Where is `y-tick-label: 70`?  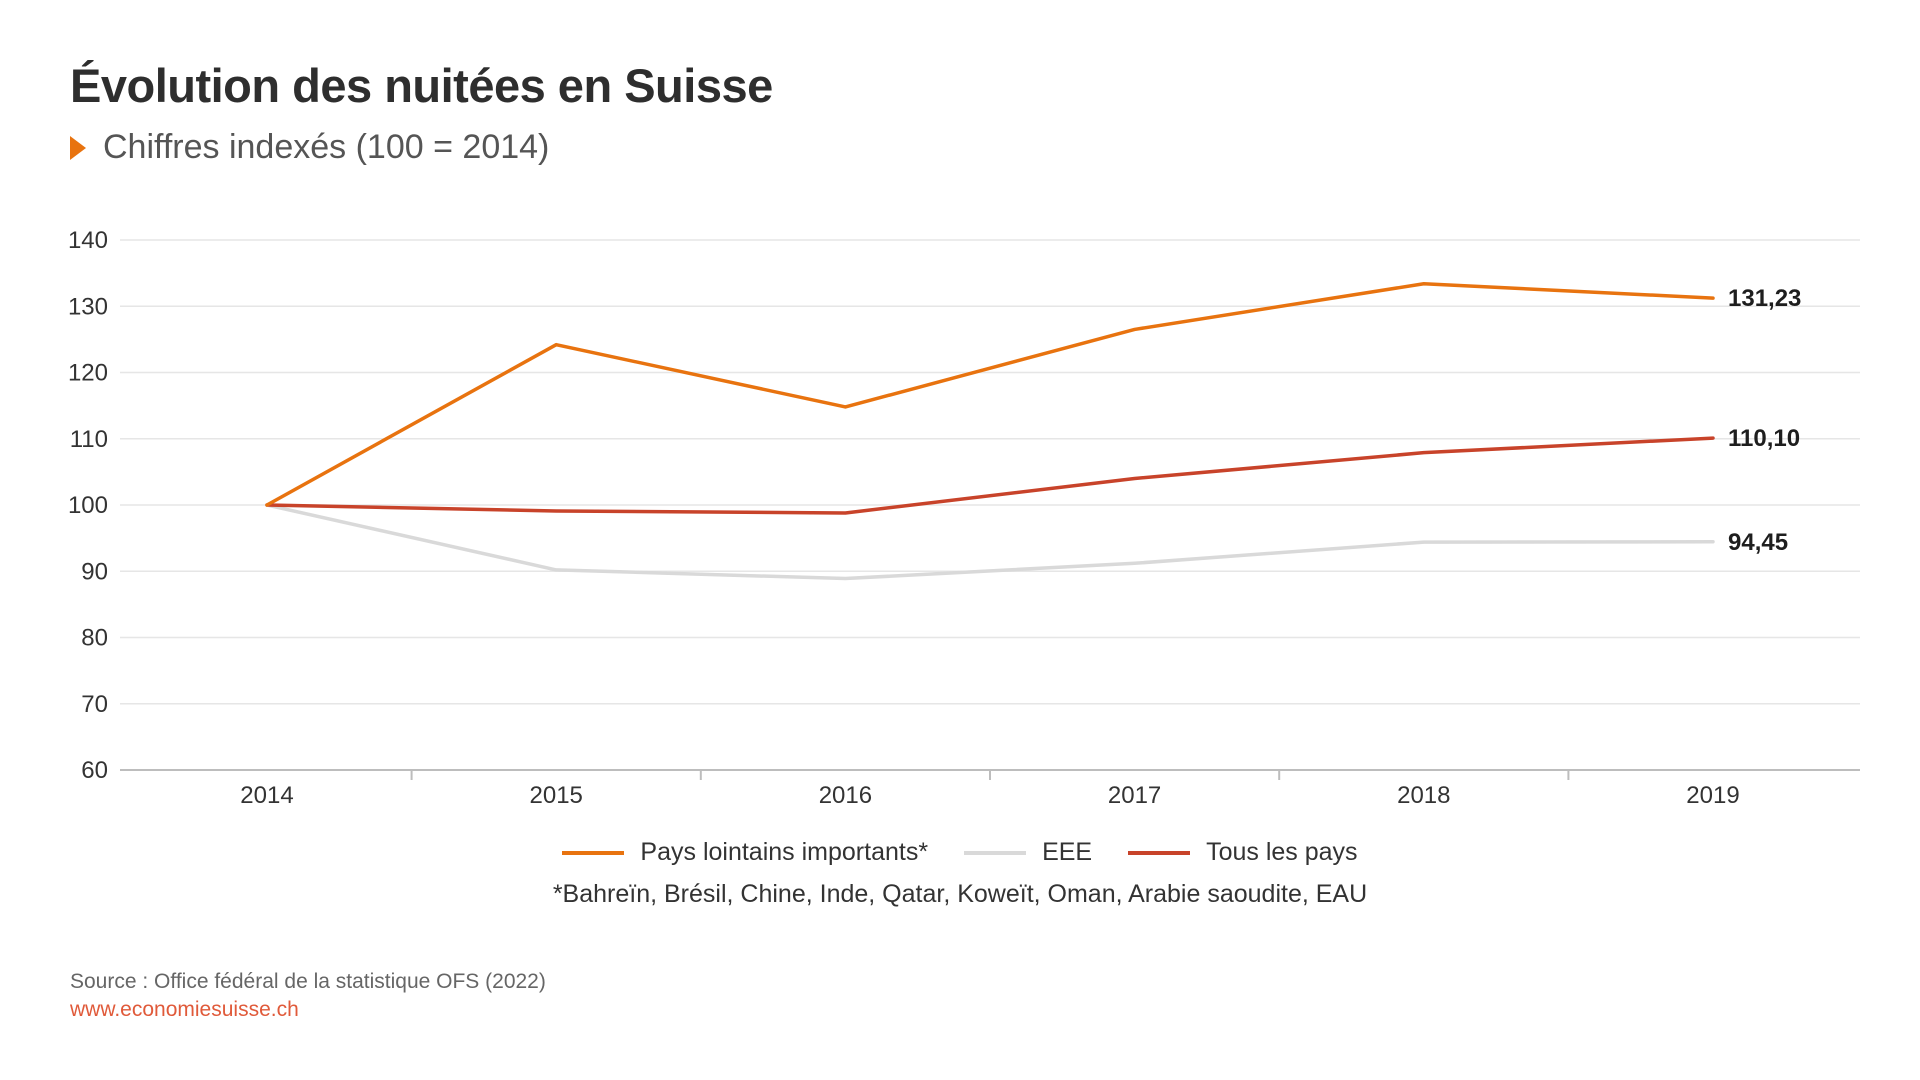 y-tick-label: 70 is located at coordinates (94, 704).